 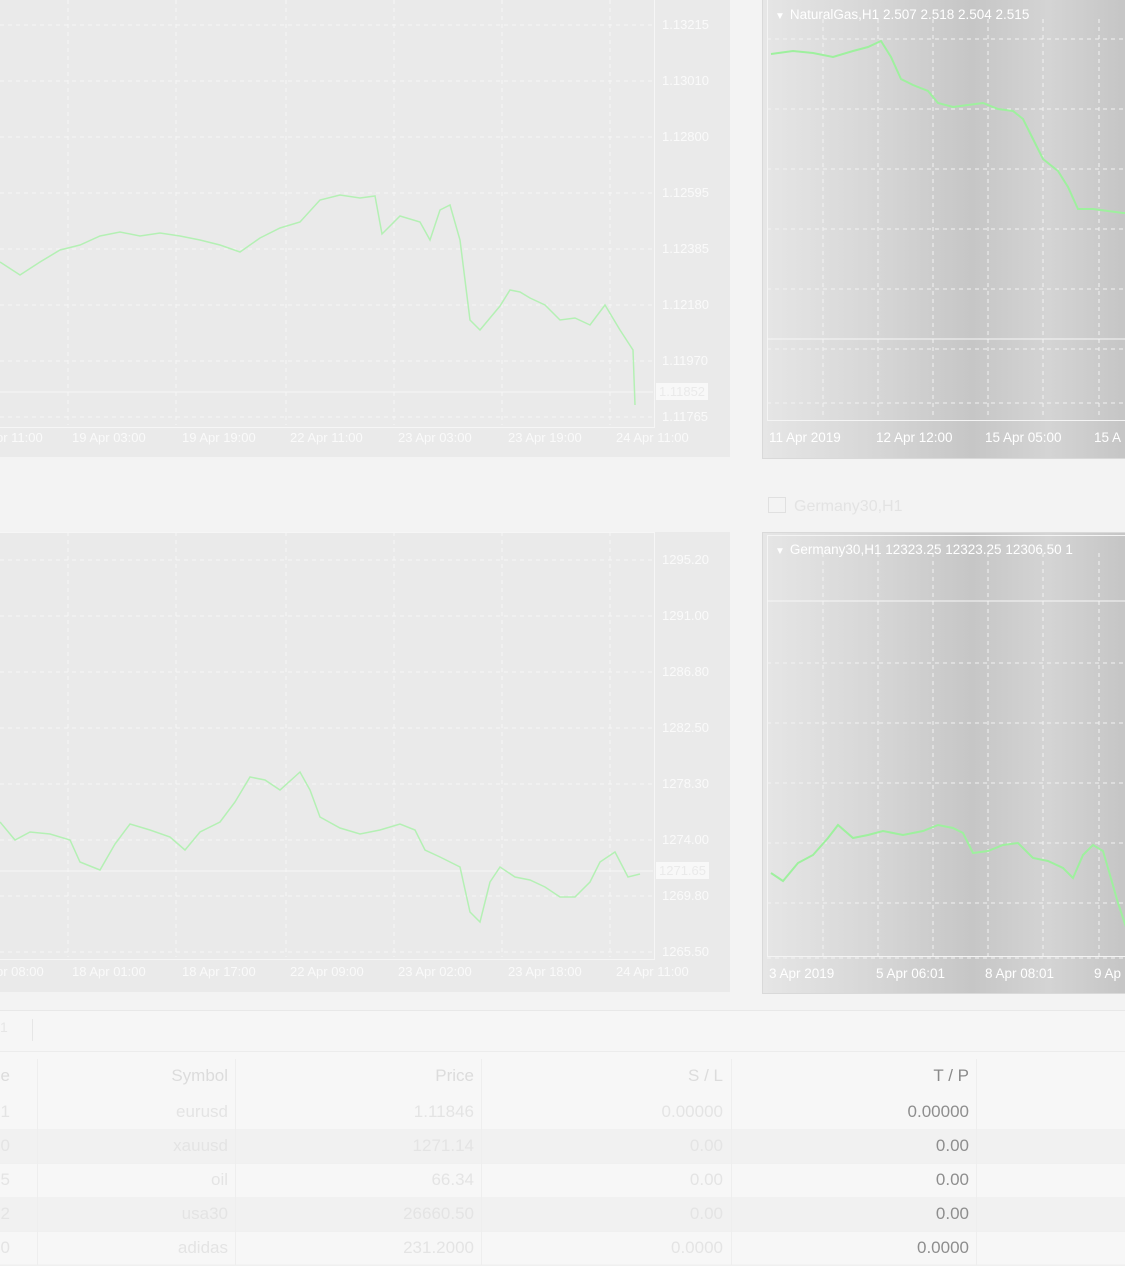 I want to click on time-axis-label: 19 Apr 03:00, so click(x=109, y=437).